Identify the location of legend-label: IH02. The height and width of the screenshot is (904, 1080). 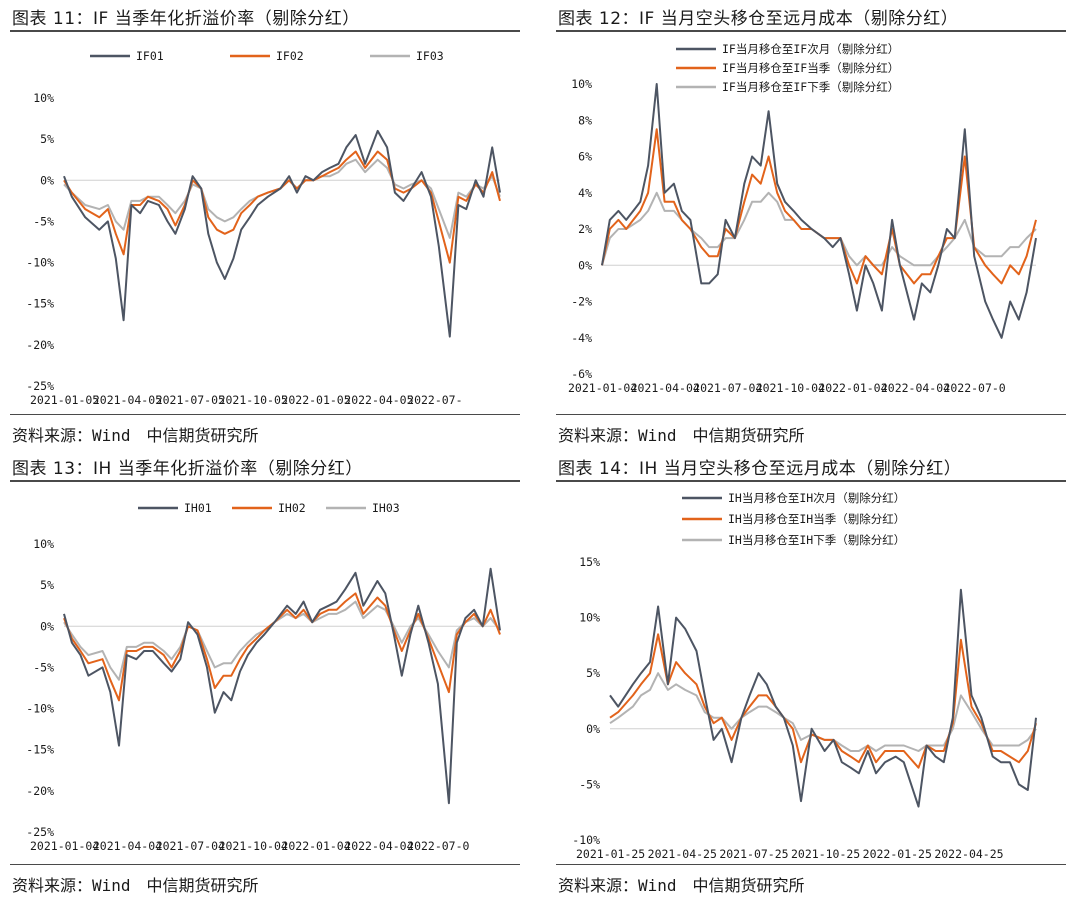
(292, 508).